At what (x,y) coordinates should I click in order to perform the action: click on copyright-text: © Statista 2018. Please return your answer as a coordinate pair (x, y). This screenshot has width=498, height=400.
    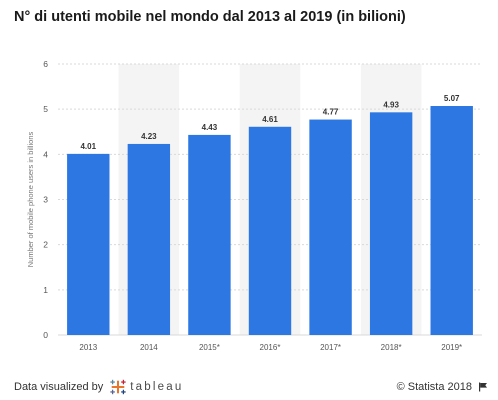
    Looking at the image, I should click on (434, 387).